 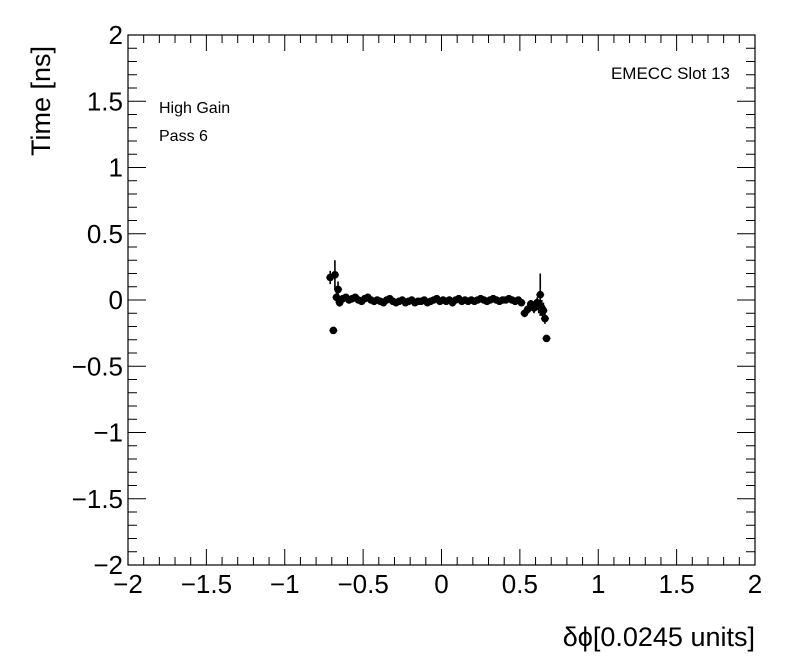 What do you see at coordinates (441, 584) in the screenshot?
I see `x-tick-label: 0` at bounding box center [441, 584].